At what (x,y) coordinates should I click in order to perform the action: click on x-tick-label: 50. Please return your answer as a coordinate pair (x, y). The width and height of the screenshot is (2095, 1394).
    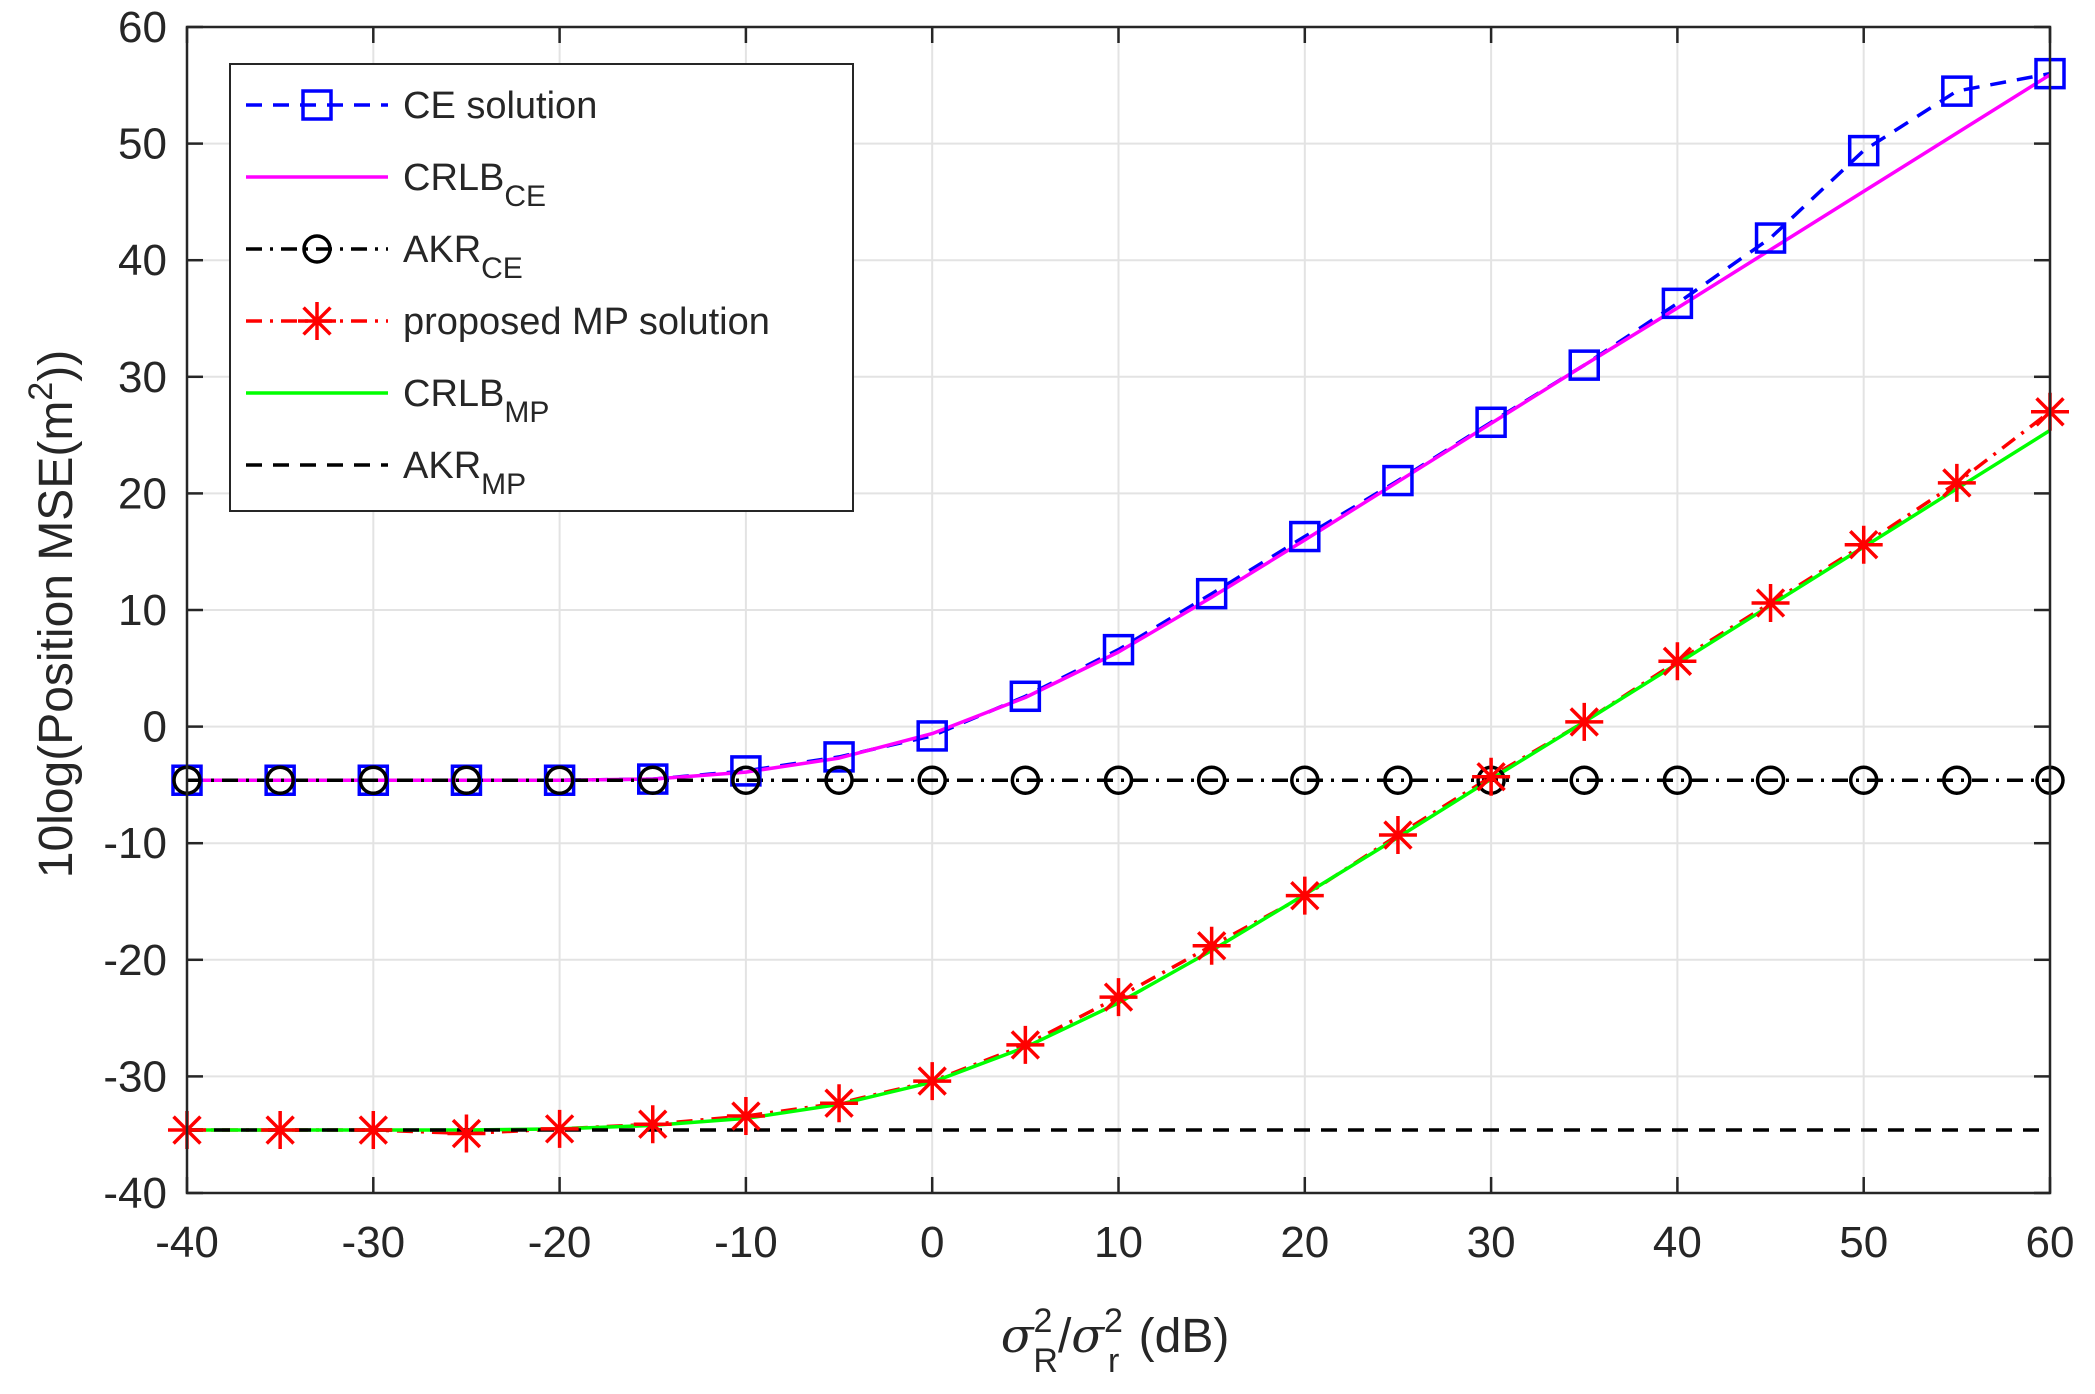
    Looking at the image, I should click on (1863, 1242).